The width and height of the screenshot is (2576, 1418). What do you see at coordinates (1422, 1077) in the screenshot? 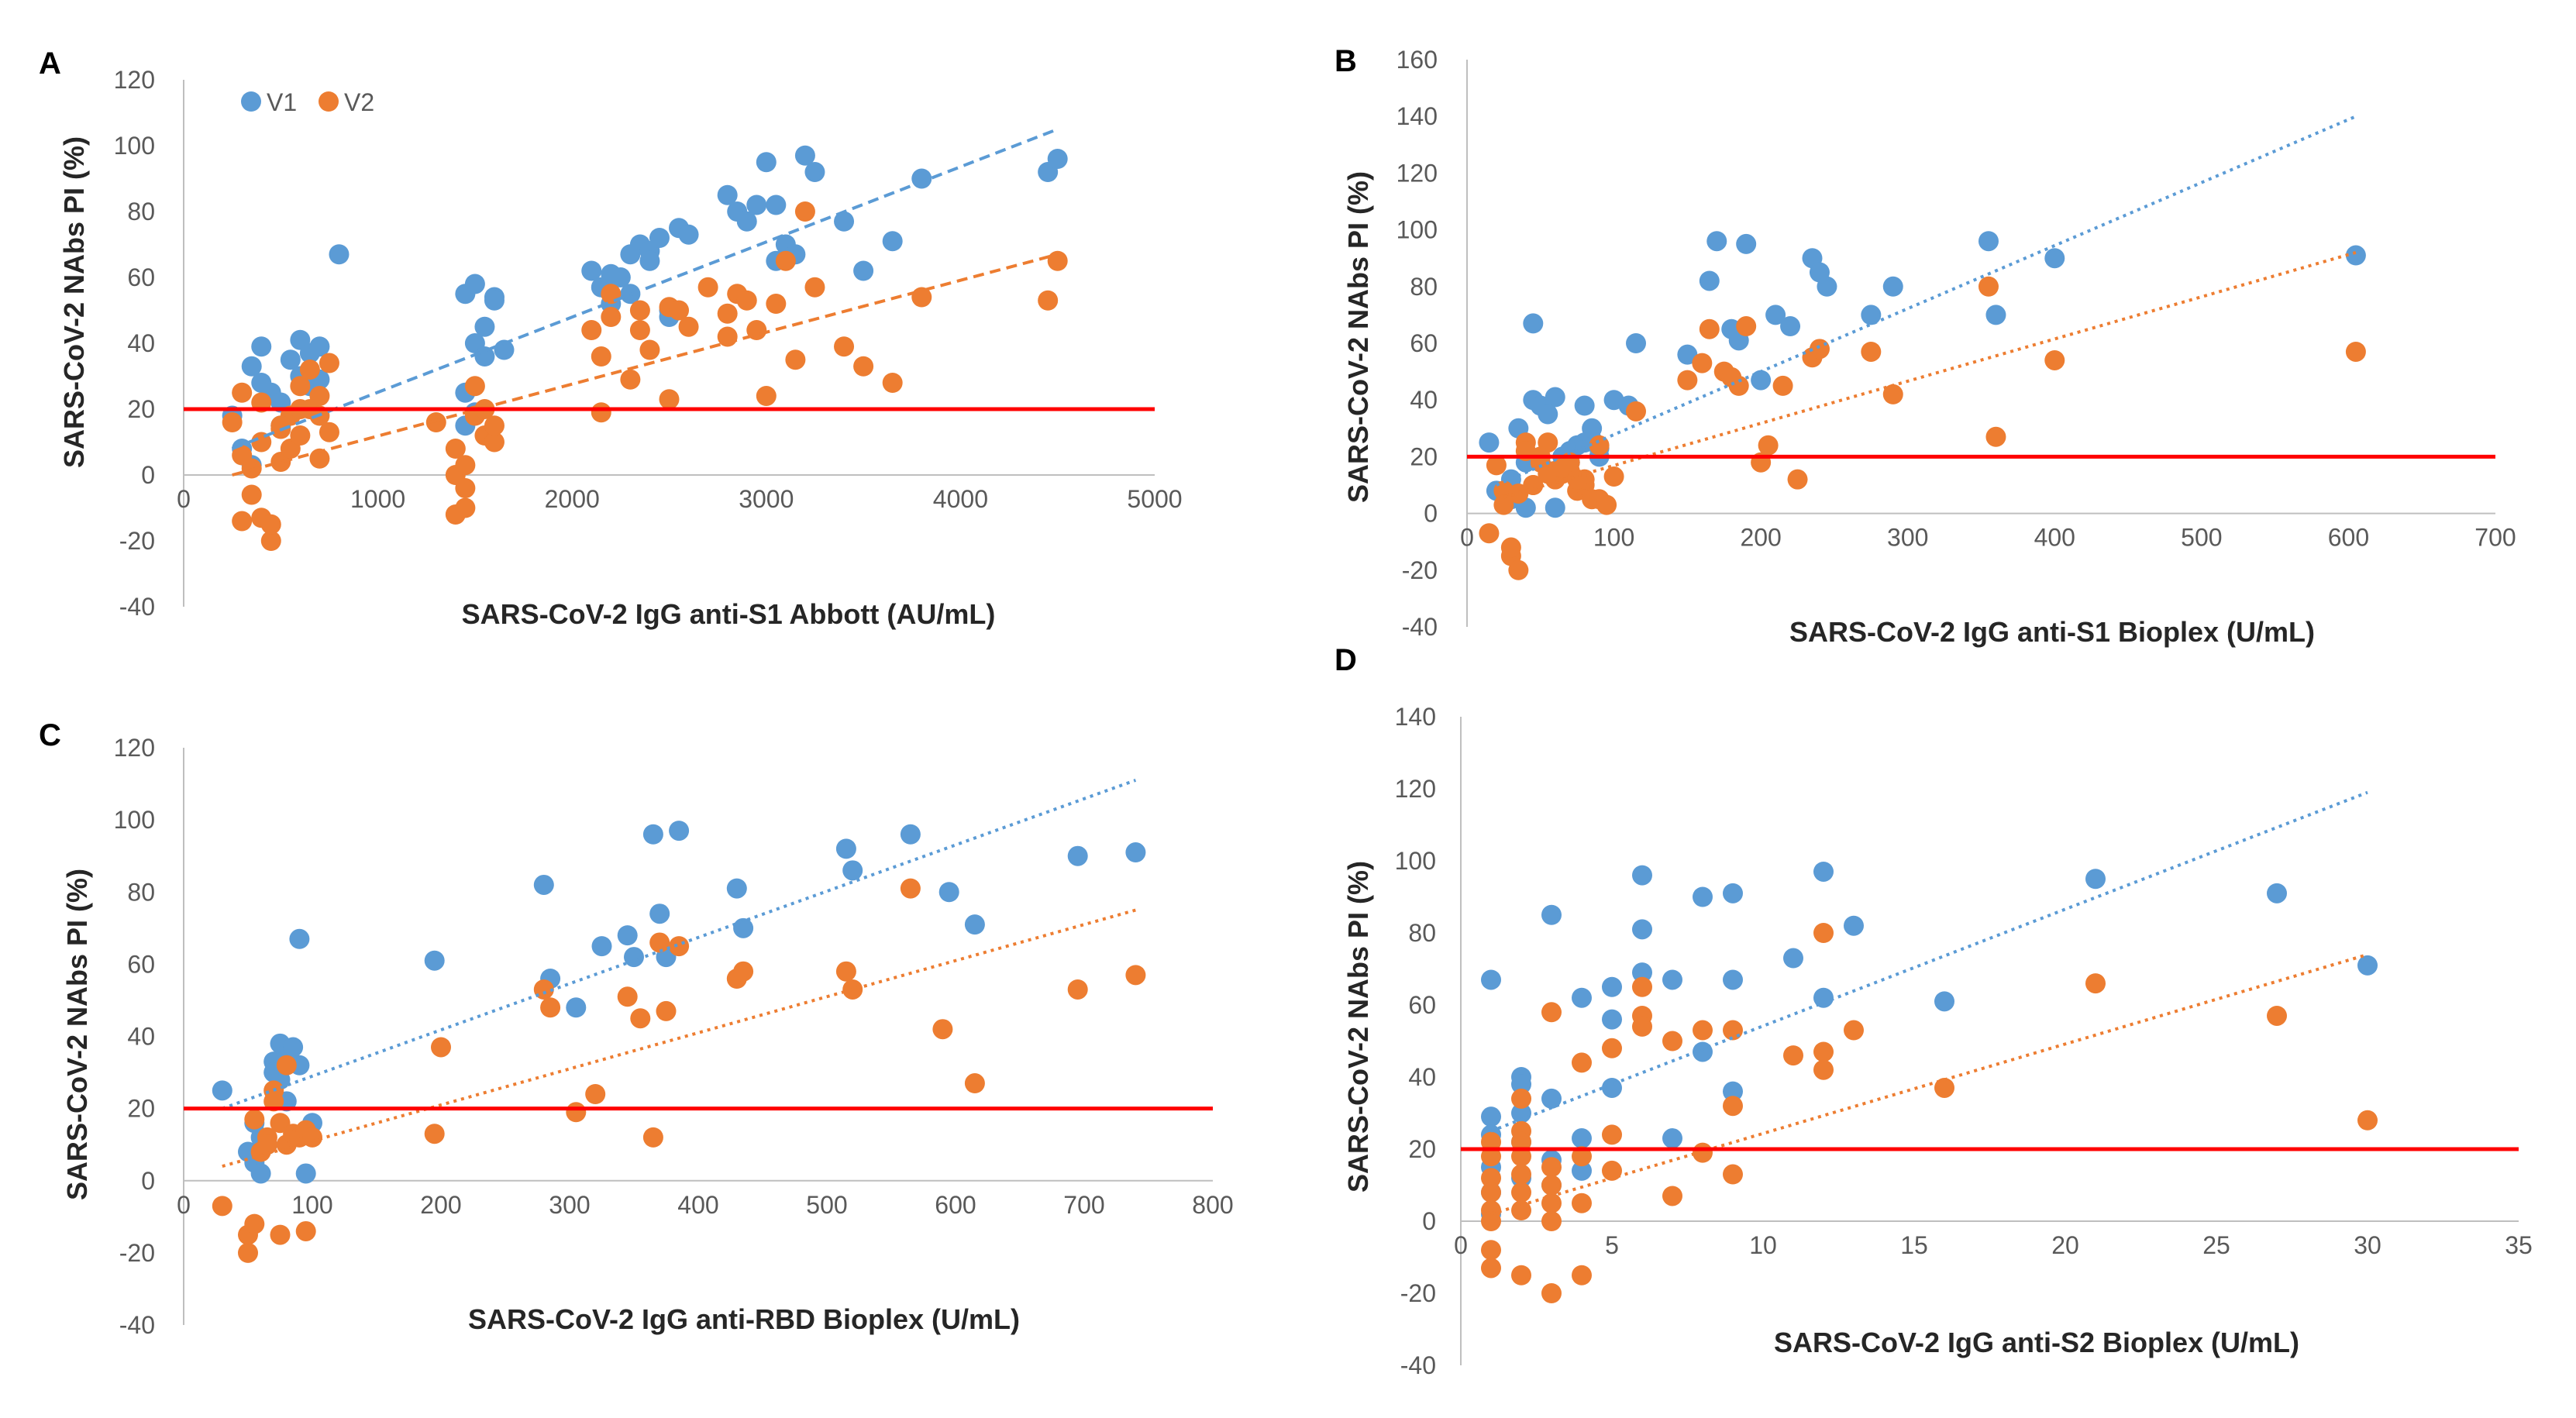
I see `panel-d-y-tick-label: 40` at bounding box center [1422, 1077].